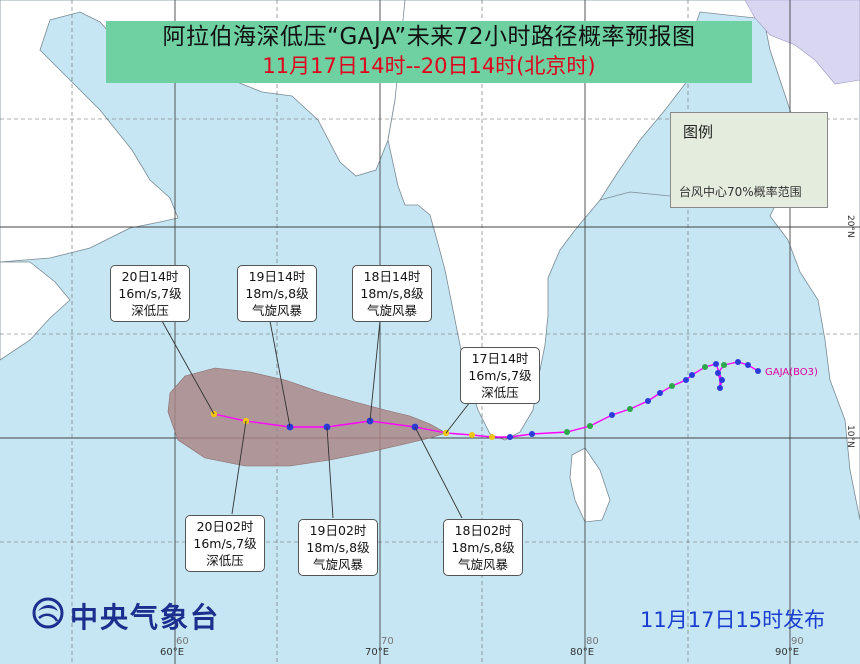 Image resolution: width=860 pixels, height=664 pixels. Describe the element at coordinates (429, 66) in the screenshot. I see `map-subtitle: 11月17日14时--20日14时(北京时)` at that location.